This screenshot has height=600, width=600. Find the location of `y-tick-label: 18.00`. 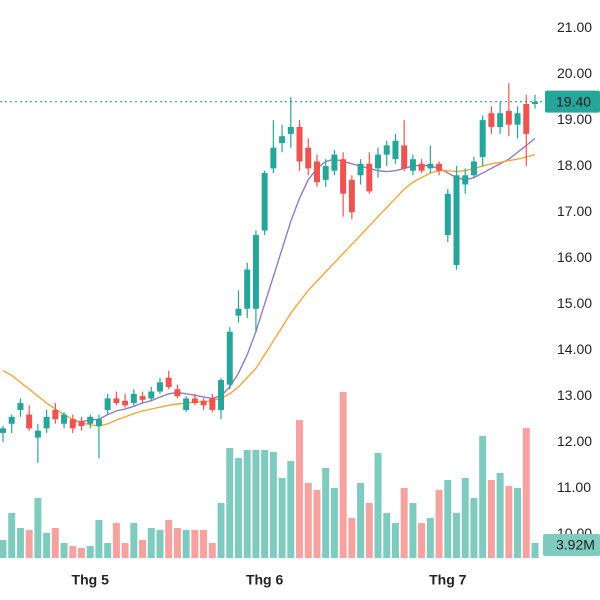

y-tick-label: 18.00 is located at coordinates (574, 165).